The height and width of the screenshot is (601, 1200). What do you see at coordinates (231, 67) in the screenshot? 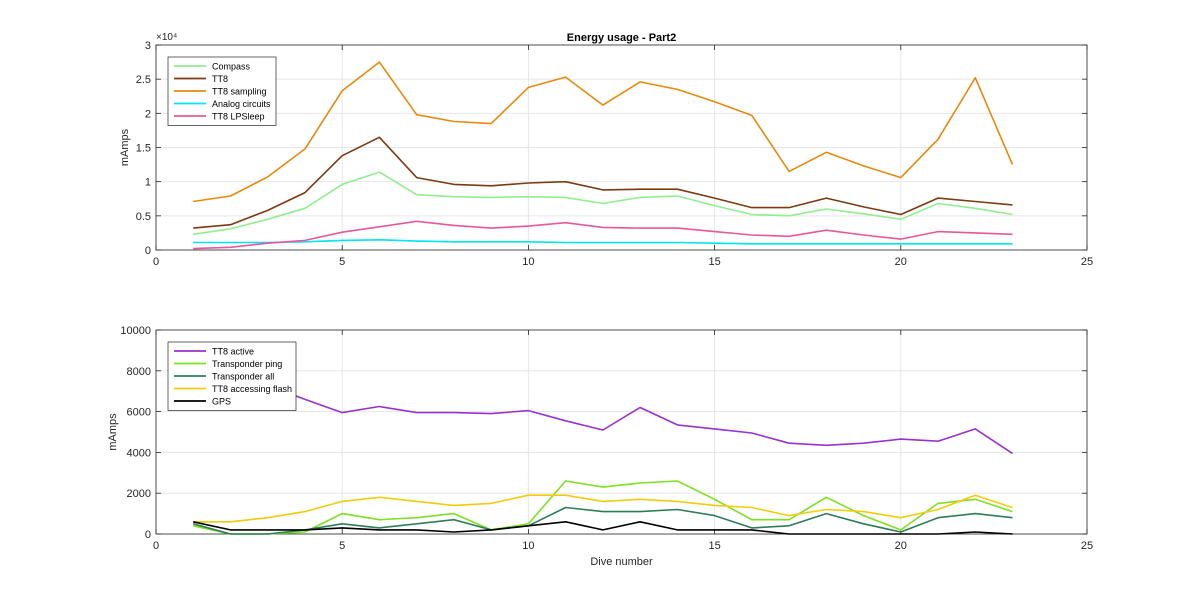
I see `legend-label-compass: Compass` at bounding box center [231, 67].